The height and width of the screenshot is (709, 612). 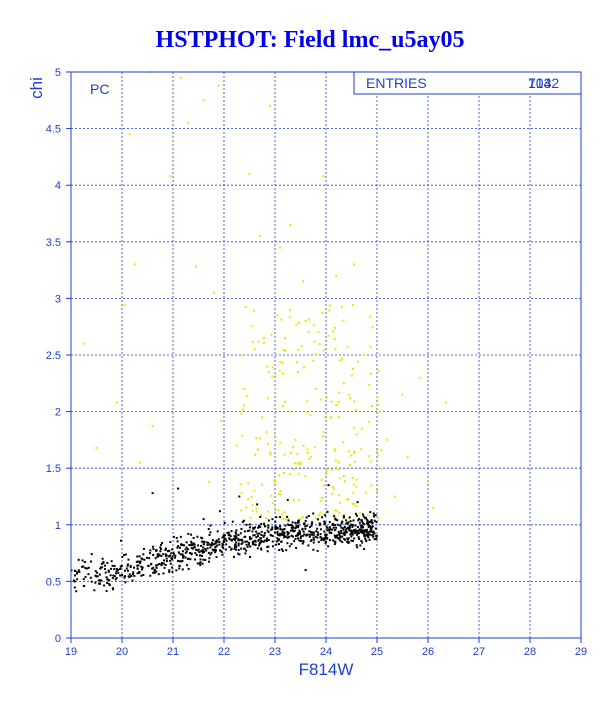 I want to click on y-tick-label: 0, so click(x=58, y=639).